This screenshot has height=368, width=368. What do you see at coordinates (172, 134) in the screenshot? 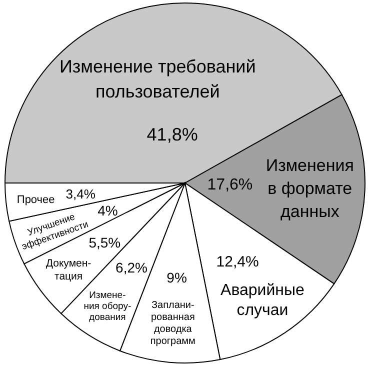
I see `data-label: 41,8%` at bounding box center [172, 134].